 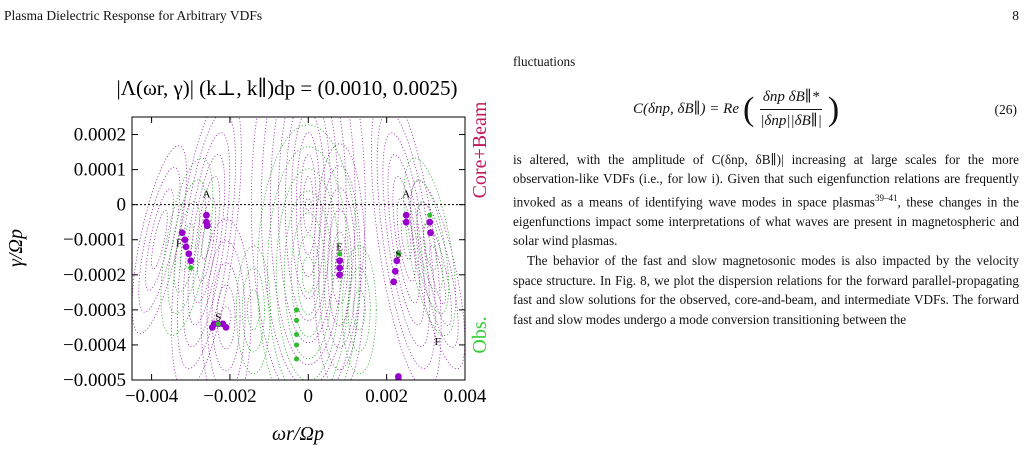 I want to click on x-tick-label: 0.002, so click(x=386, y=396).